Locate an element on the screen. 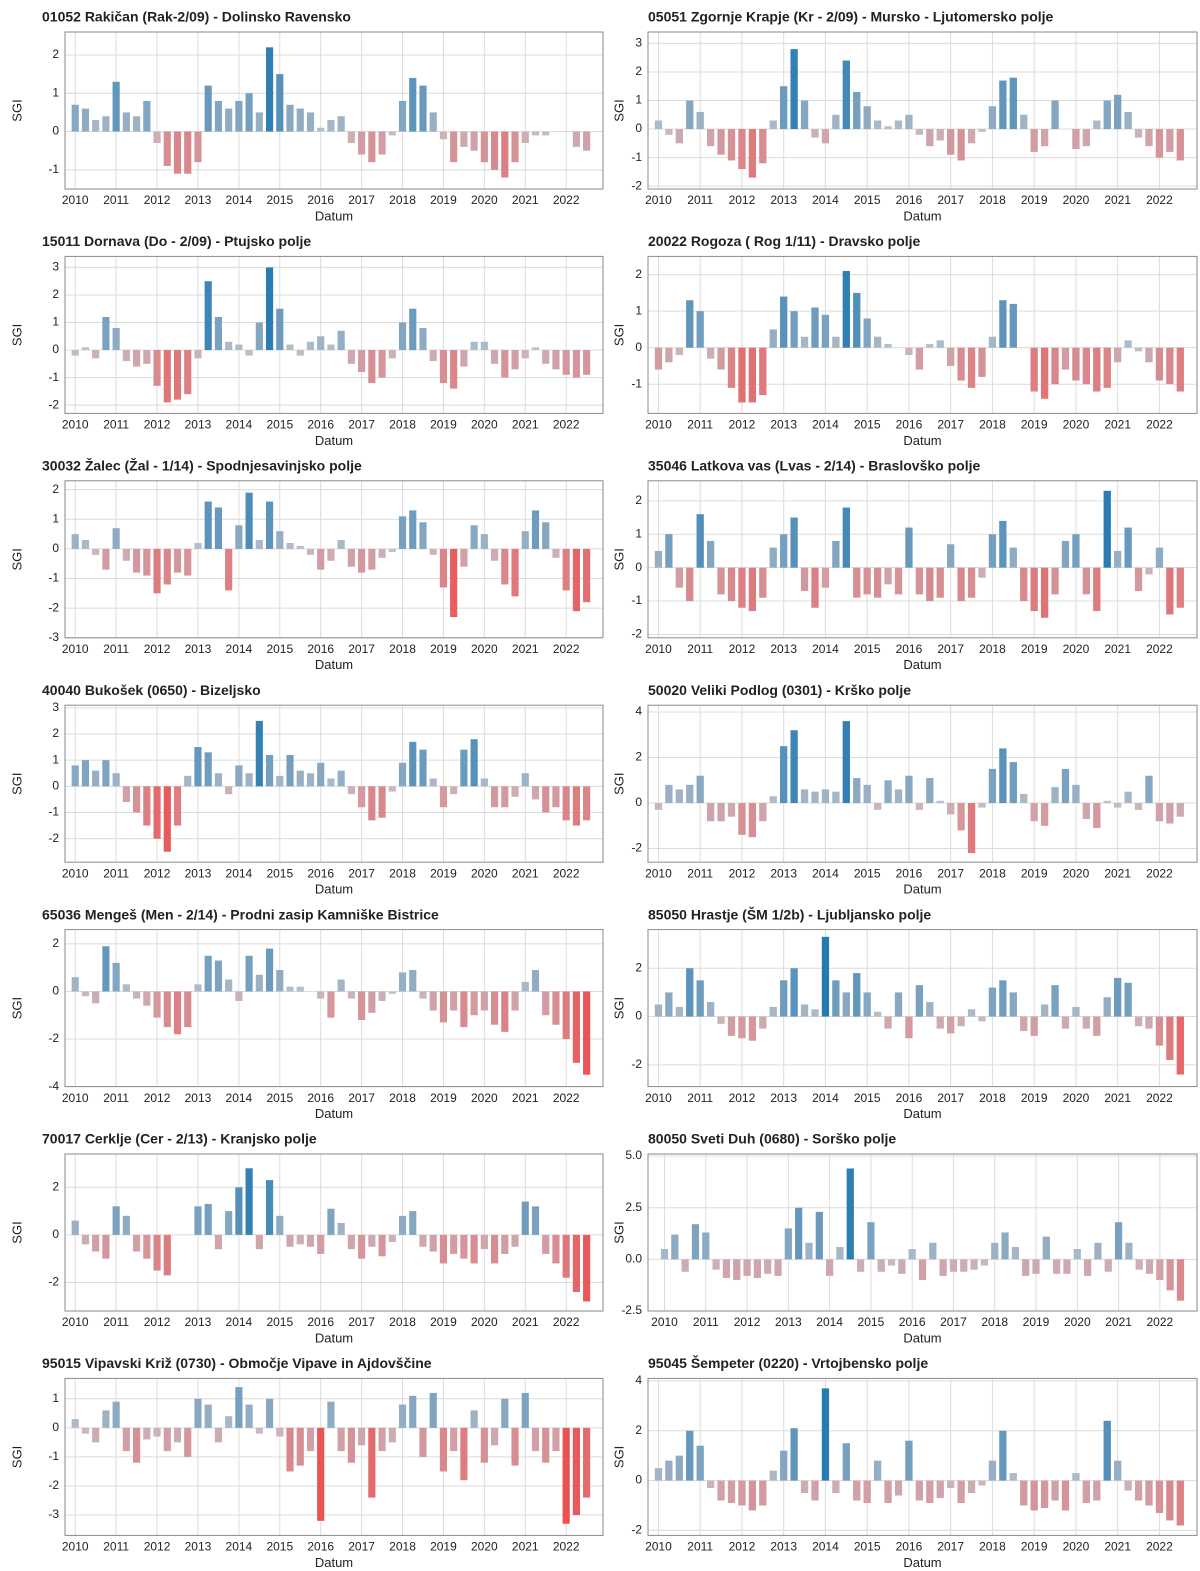 Image resolution: width=1200 pixels, height=1571 pixels. y-tick-label: 1 is located at coordinates (55, 322).